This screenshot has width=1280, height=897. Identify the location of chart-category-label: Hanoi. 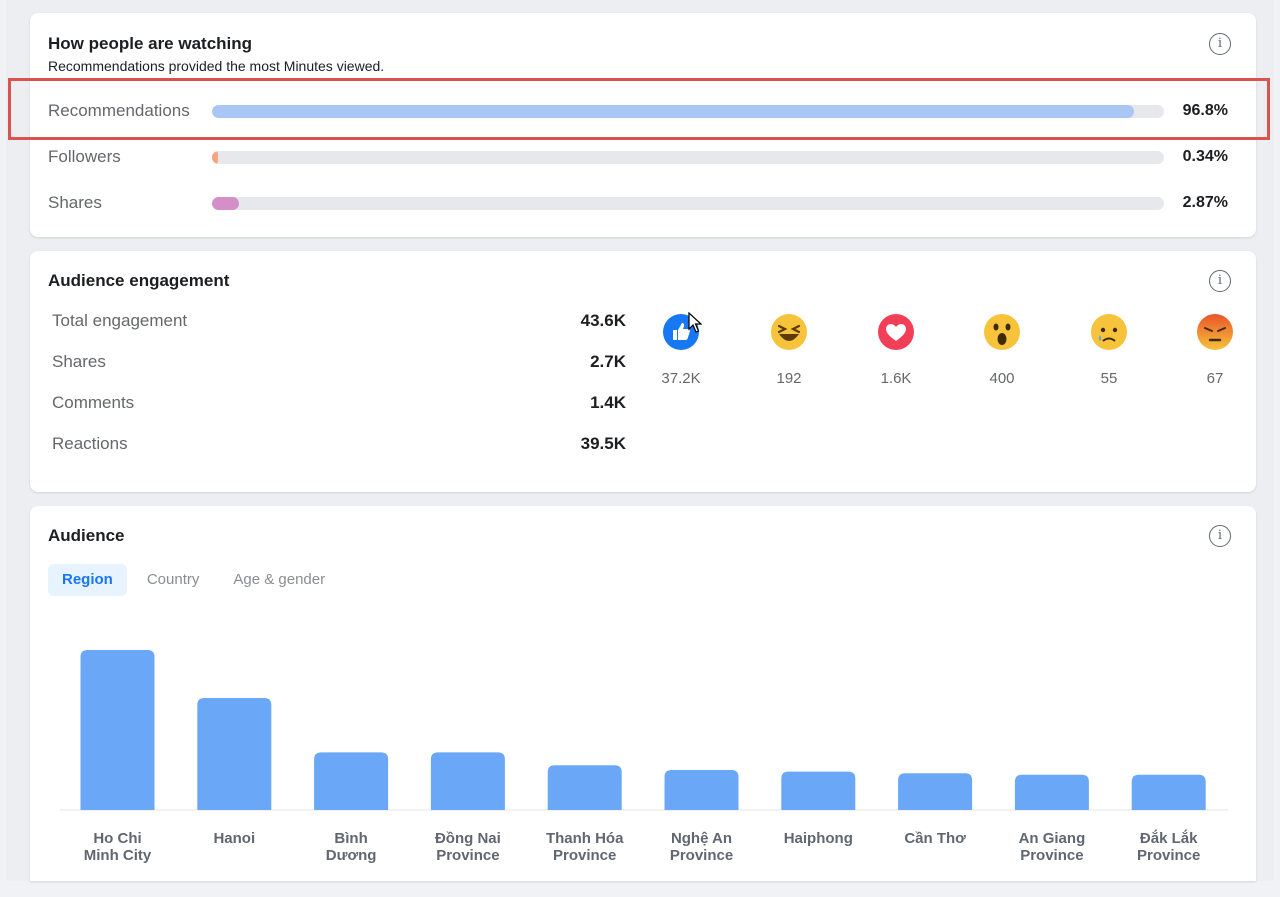
(234, 838).